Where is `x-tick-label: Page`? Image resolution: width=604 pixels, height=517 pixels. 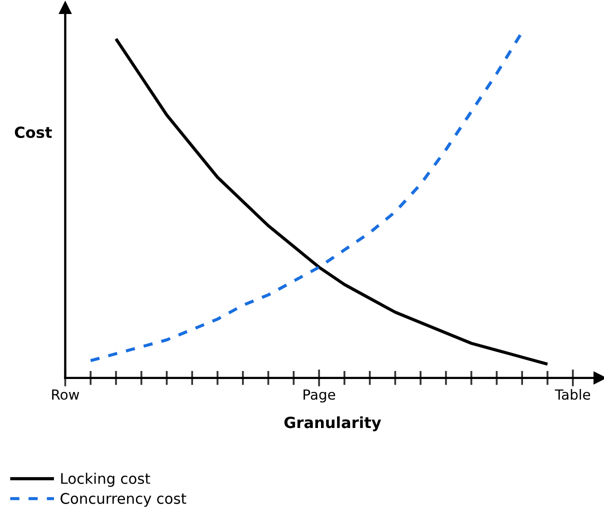 x-tick-label: Page is located at coordinates (320, 395).